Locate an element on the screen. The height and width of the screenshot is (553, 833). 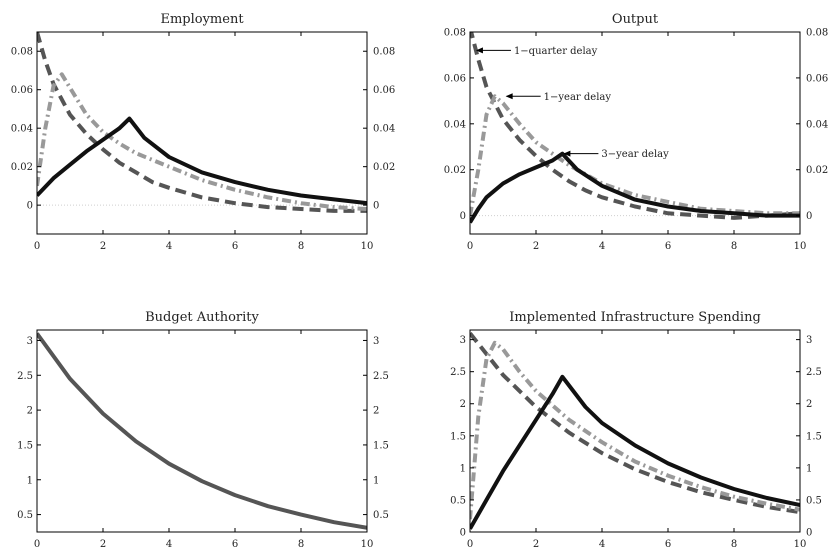
chart-title: Employment is located at coordinates (202, 19).